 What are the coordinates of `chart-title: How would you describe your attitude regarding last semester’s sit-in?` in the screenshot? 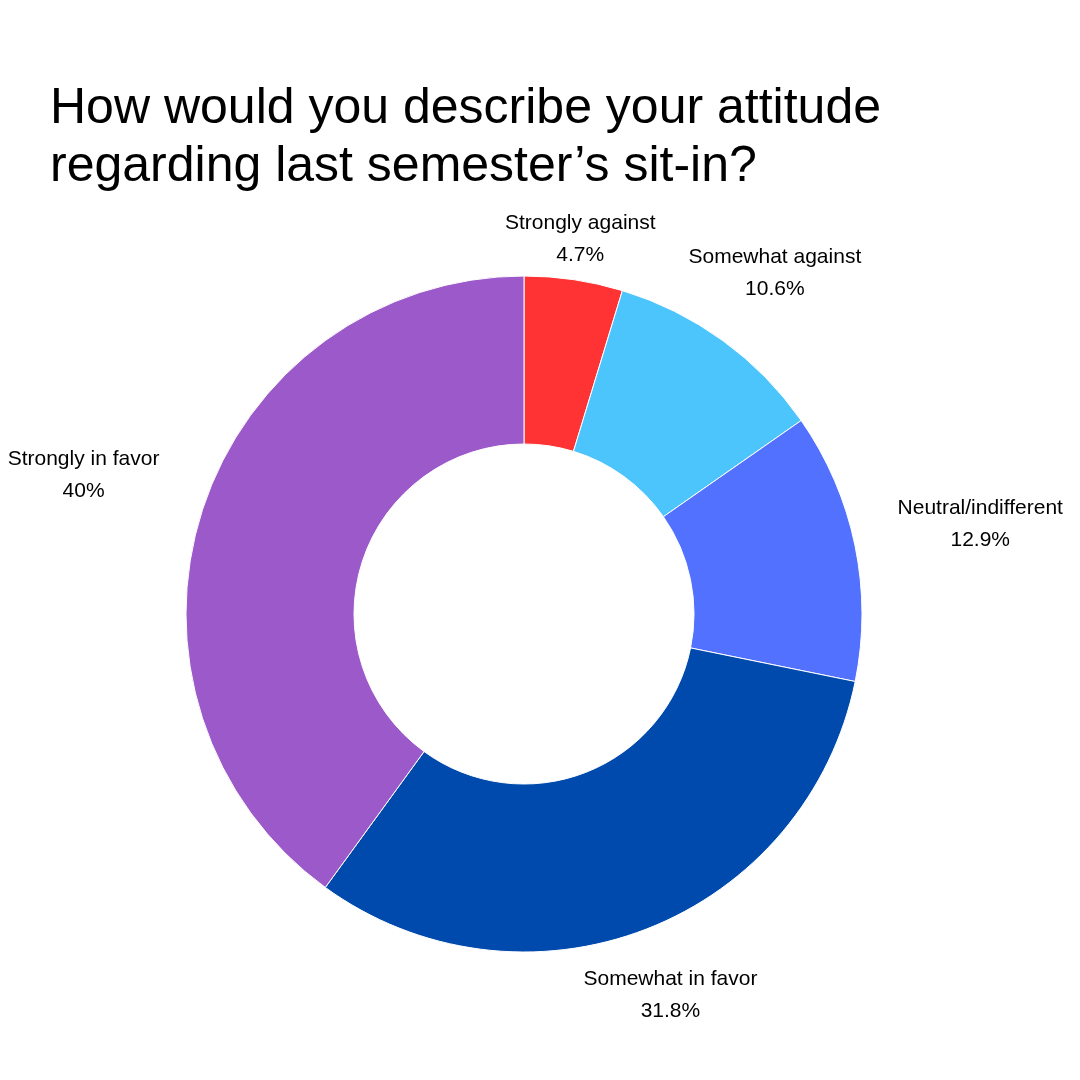 It's located at (466, 135).